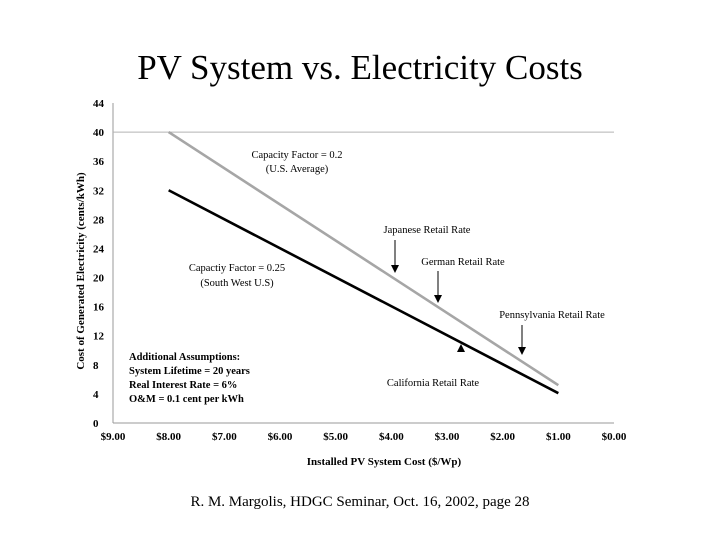 Image resolution: width=720 pixels, height=540 pixels. Describe the element at coordinates (360, 67) in the screenshot. I see `page-title: PV System vs. Electricity Costs` at that location.